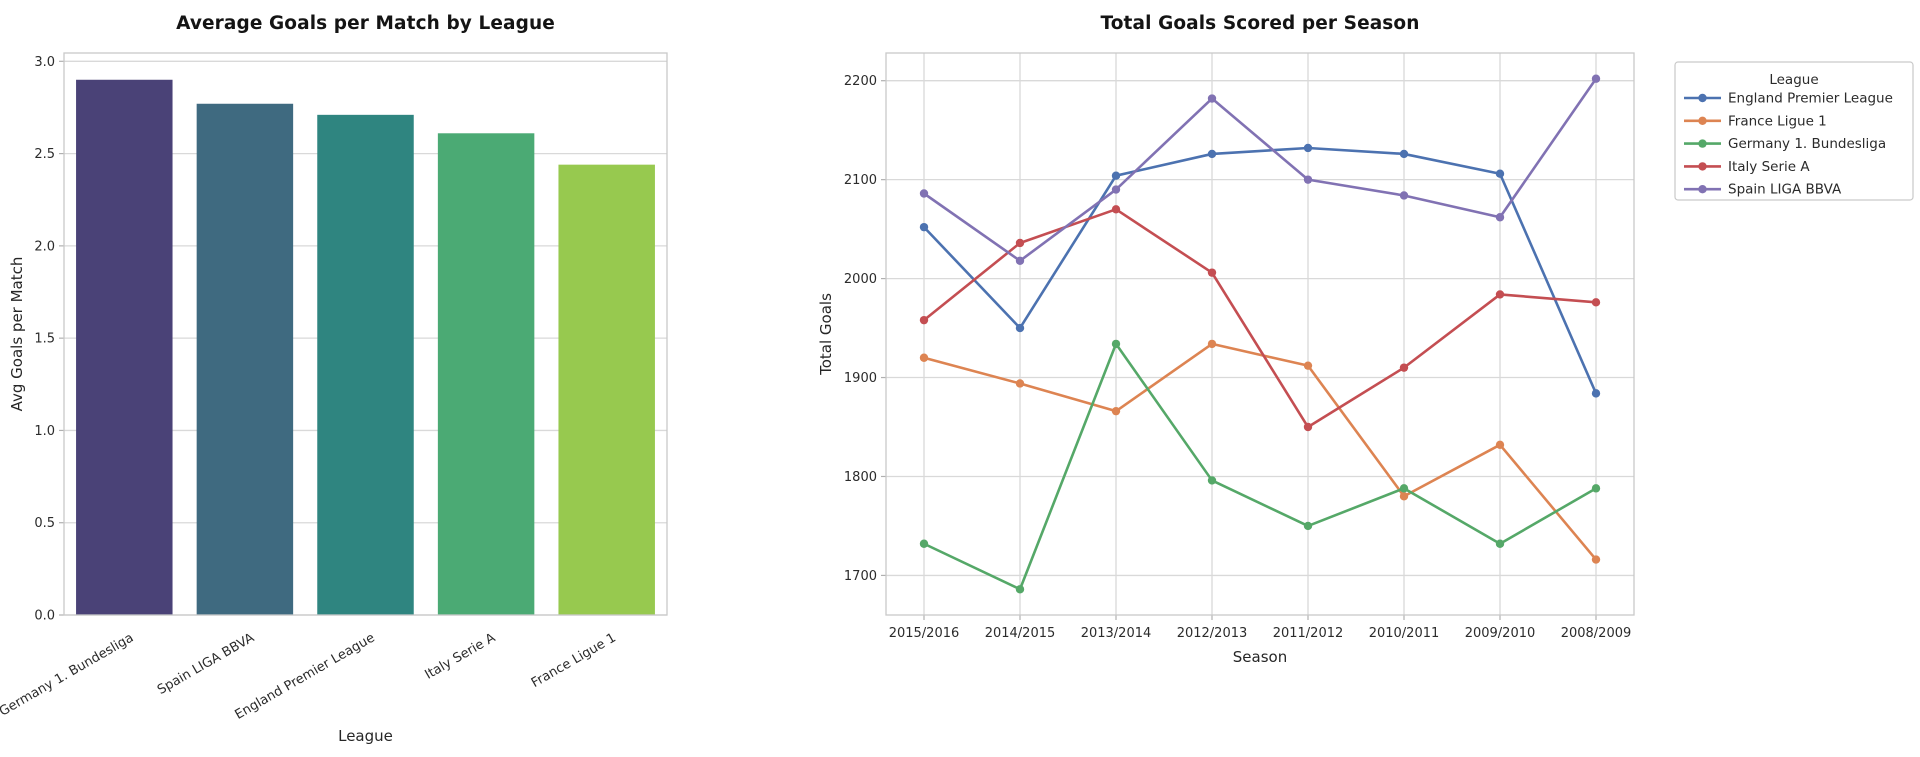  I want to click on legend-label: England Premier League, so click(1810, 99).